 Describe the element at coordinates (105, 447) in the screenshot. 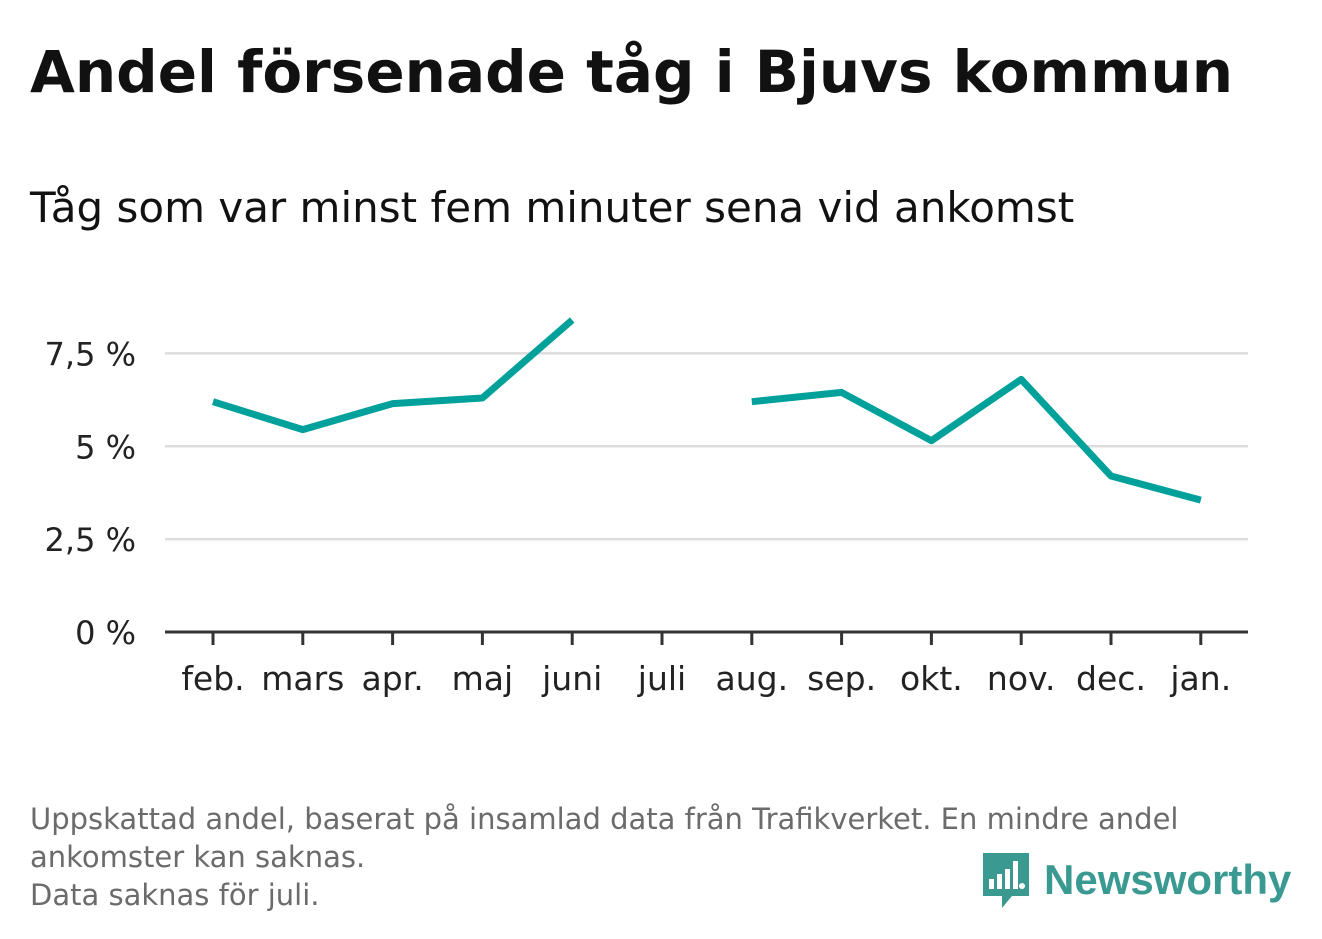

I see `y-tick-label: 5 %` at that location.